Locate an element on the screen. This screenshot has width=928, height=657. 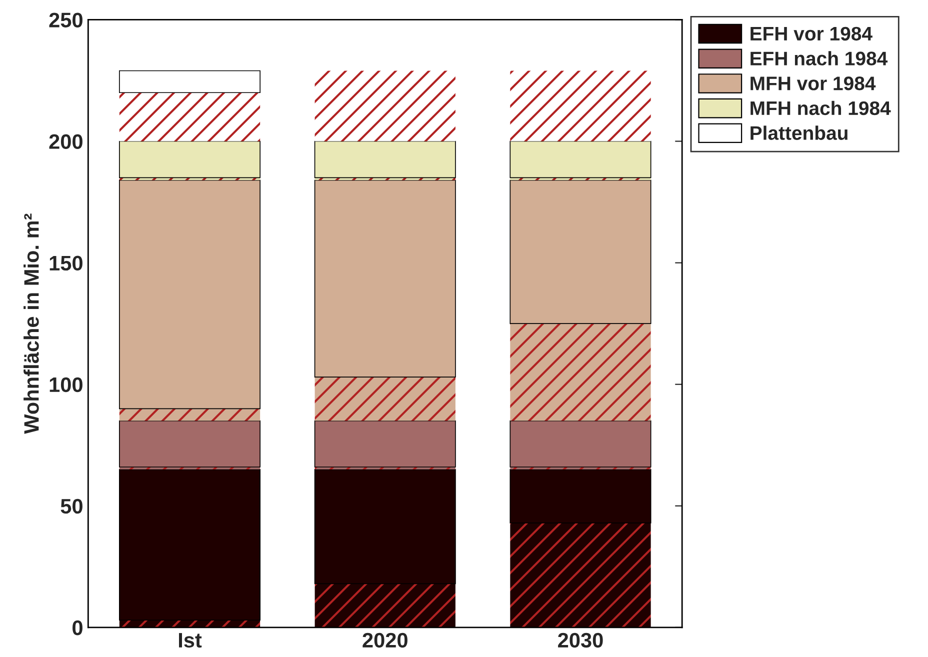
x-tick-label: 2030 is located at coordinates (580, 640).